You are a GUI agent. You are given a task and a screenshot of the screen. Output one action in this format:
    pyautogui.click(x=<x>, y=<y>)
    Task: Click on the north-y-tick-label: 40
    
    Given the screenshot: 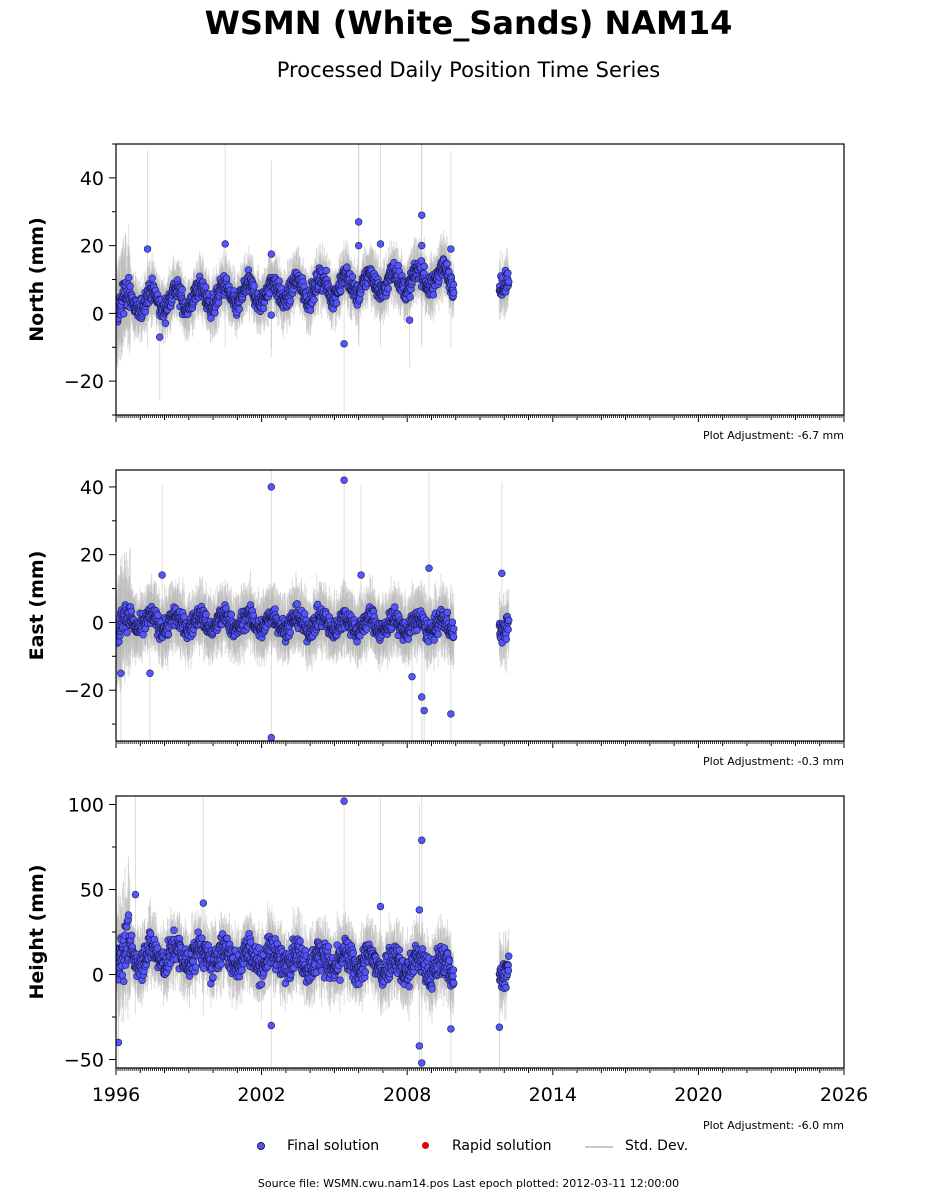 What is the action you would take?
    pyautogui.click(x=92, y=179)
    